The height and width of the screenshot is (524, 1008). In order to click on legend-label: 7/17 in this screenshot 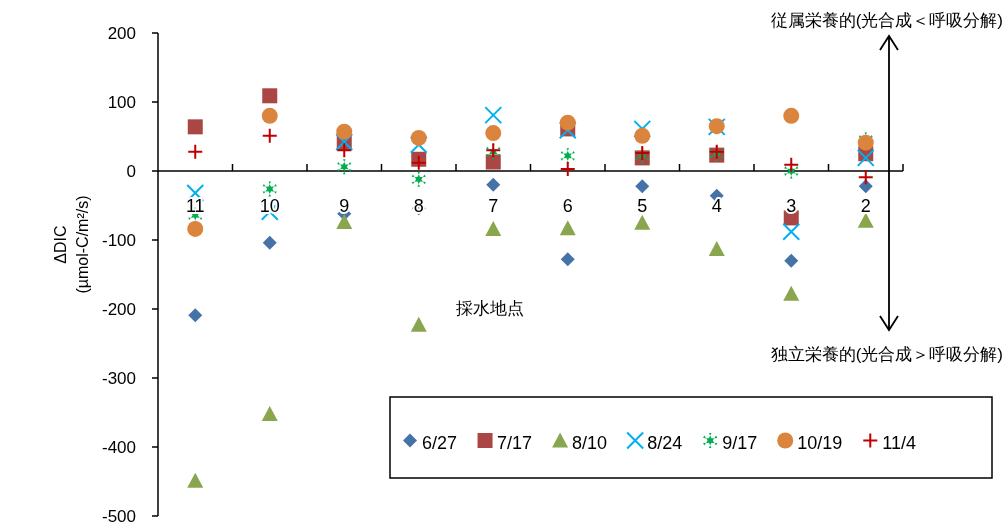, I will do `click(515, 442)`.